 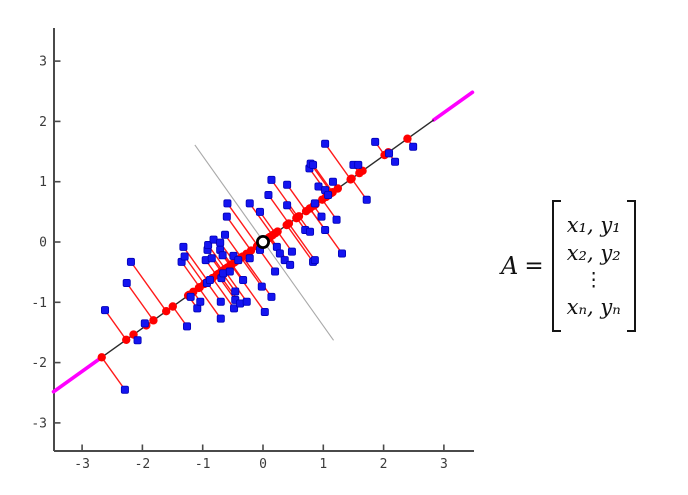 I want to click on matrix-bracket-right, so click(x=631, y=266).